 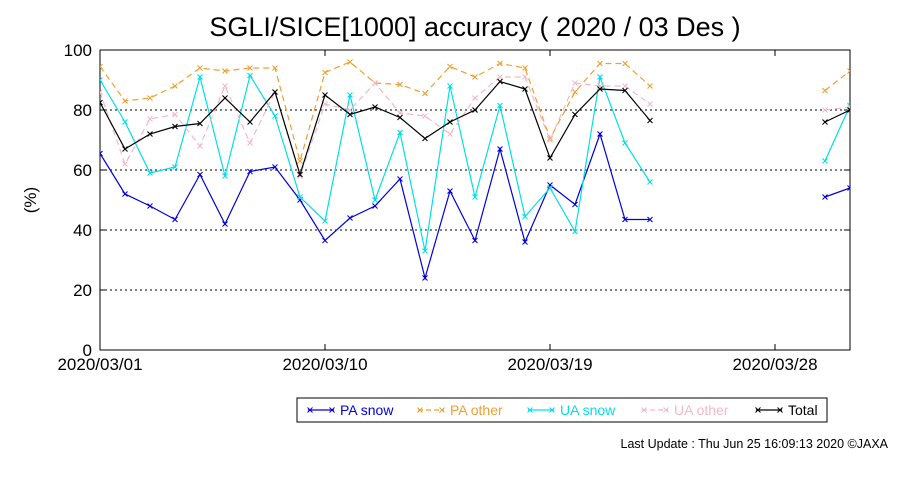 I want to click on y-tick-label: 40, so click(x=82, y=230).